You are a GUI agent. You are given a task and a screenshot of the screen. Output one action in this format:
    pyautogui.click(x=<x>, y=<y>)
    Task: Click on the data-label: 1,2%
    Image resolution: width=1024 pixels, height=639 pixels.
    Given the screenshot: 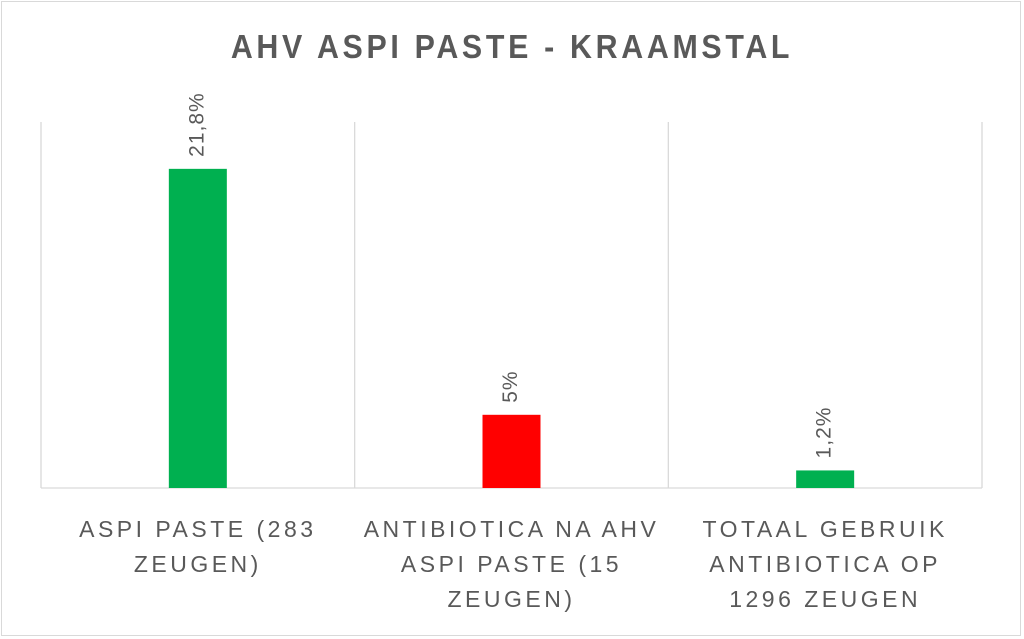 What is the action you would take?
    pyautogui.click(x=824, y=433)
    